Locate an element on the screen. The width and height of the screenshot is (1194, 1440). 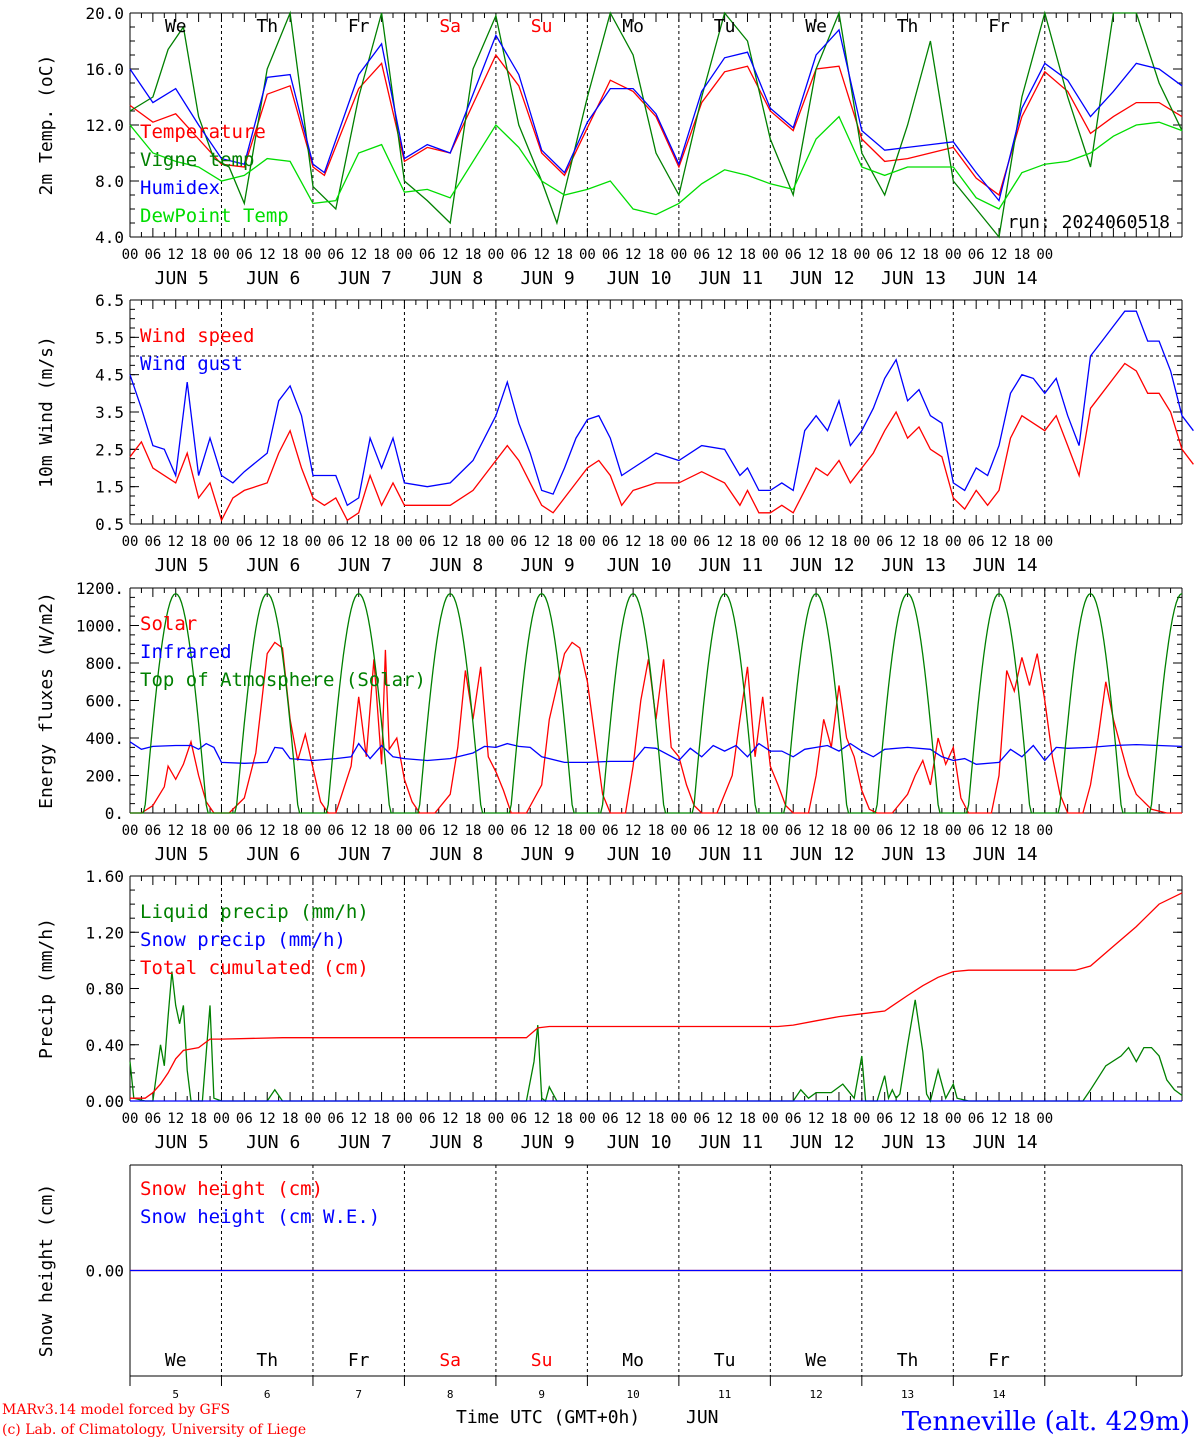
legend-entry: Top of Atmosphere (Solar) is located at coordinates (283, 680).